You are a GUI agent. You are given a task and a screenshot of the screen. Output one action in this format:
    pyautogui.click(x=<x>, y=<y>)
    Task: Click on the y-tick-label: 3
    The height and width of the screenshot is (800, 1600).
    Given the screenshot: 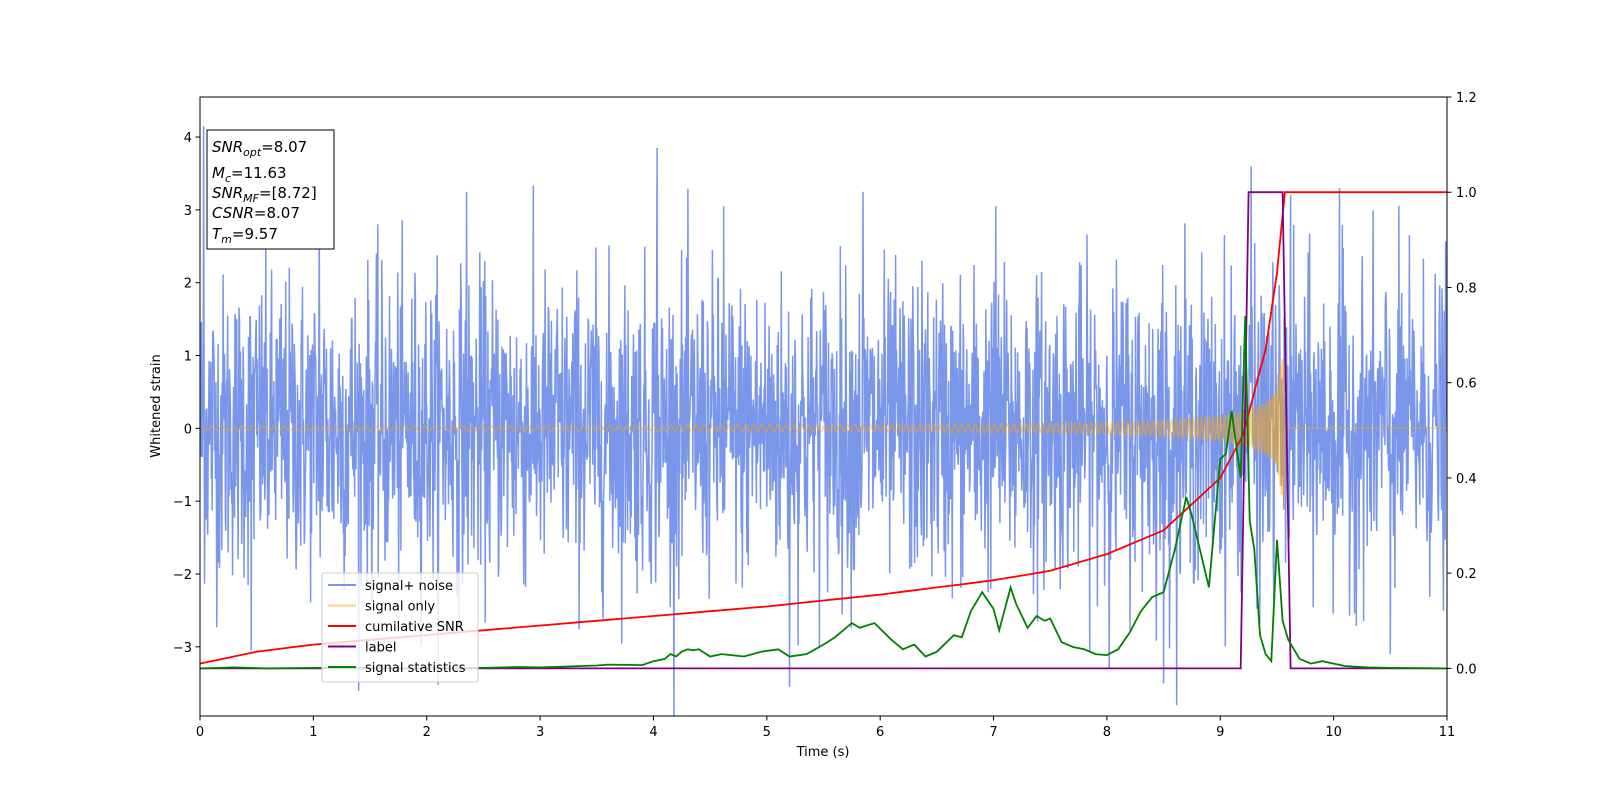 What is the action you would take?
    pyautogui.click(x=188, y=211)
    